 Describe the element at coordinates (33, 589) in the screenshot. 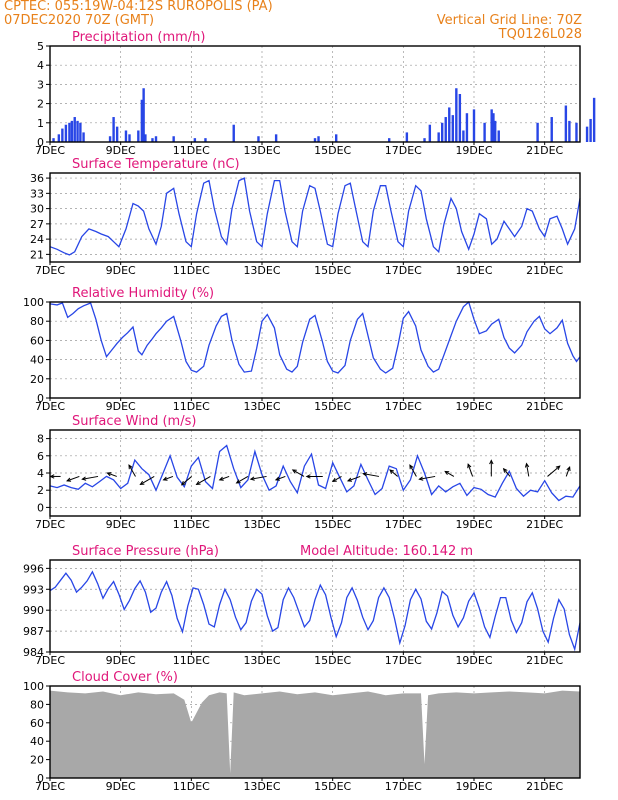

I see `y-tick-label: 993` at that location.